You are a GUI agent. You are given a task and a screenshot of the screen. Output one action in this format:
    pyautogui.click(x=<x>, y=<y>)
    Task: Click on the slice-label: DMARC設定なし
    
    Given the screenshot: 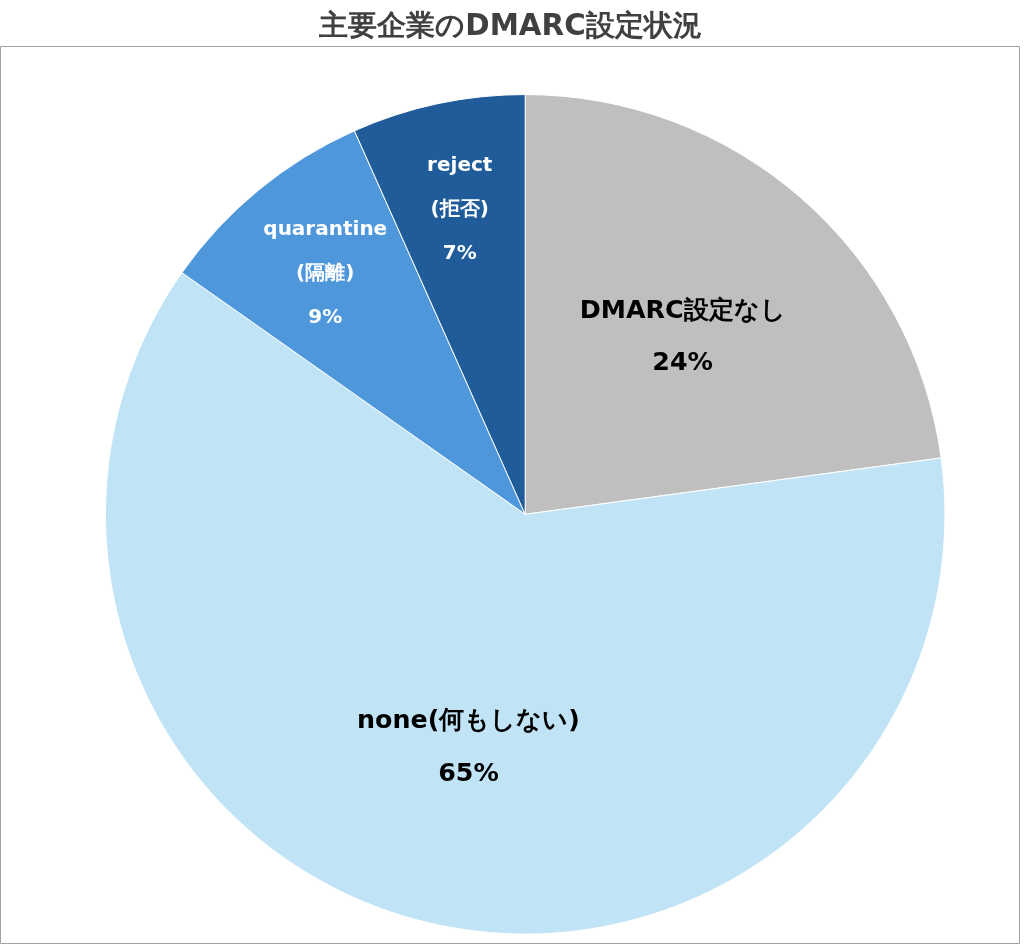 What is the action you would take?
    pyautogui.click(x=682, y=308)
    